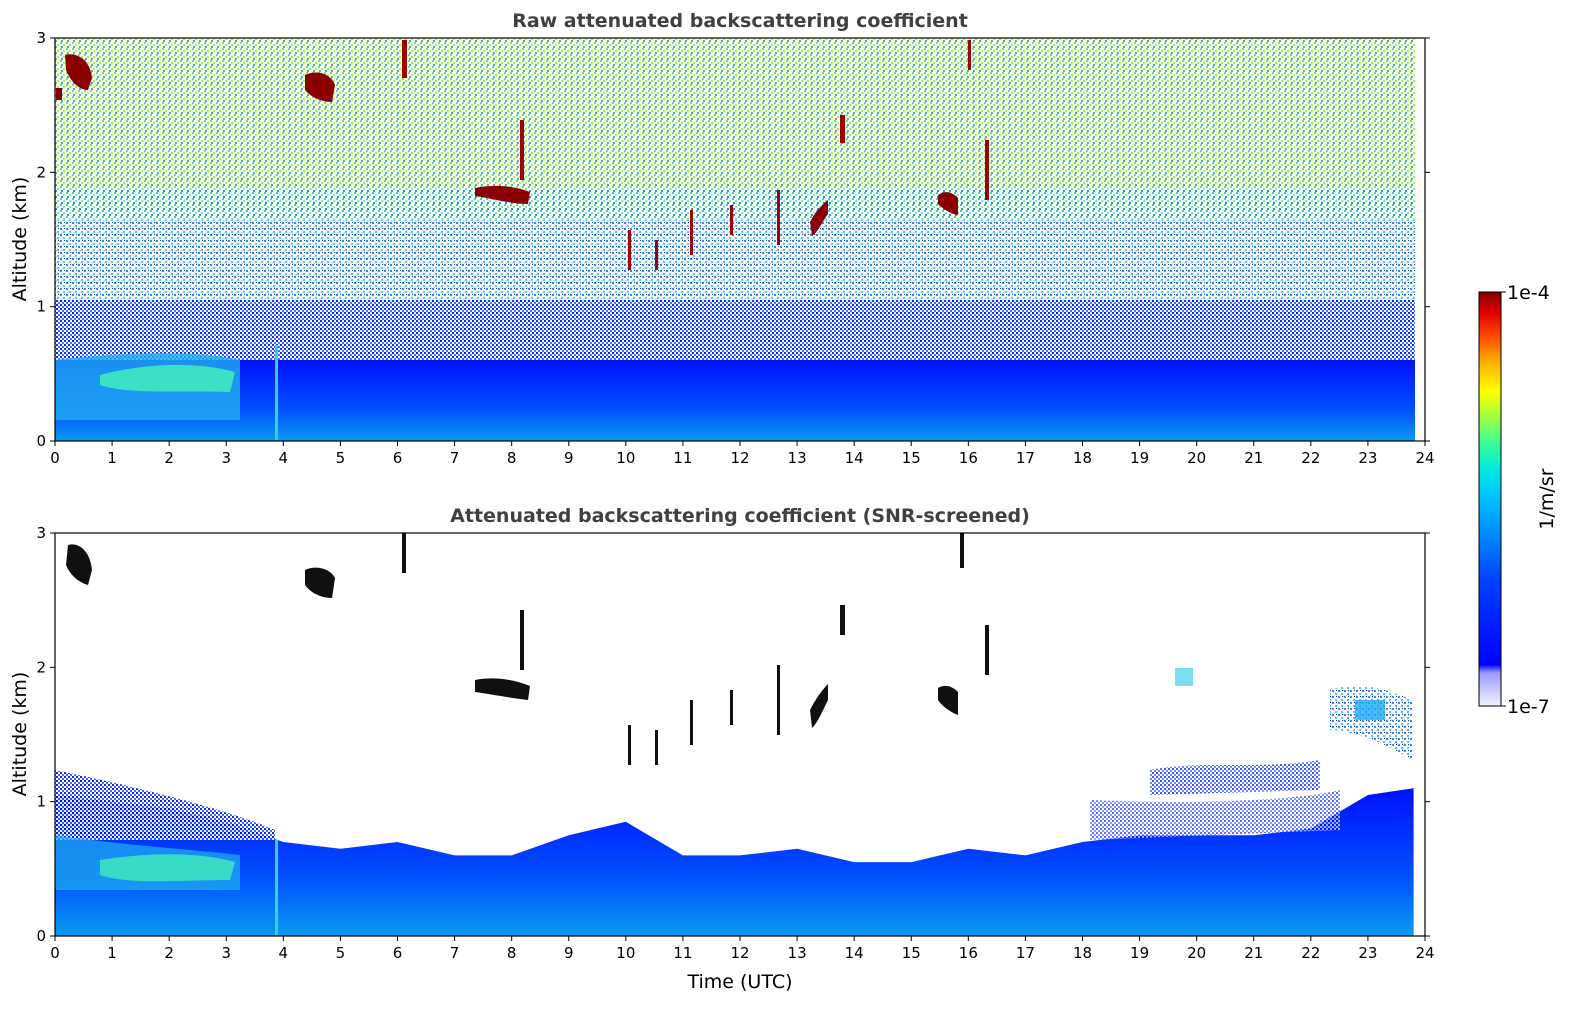 The width and height of the screenshot is (1595, 1020). What do you see at coordinates (1528, 293) in the screenshot?
I see `colorbar-max-label: 1e-4` at bounding box center [1528, 293].